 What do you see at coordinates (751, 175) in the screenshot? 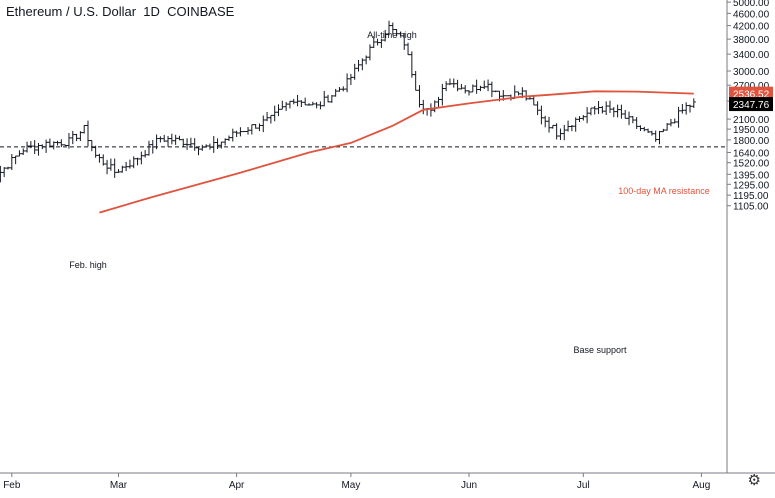
I see `y-tick-label: 1395.00` at bounding box center [751, 175].